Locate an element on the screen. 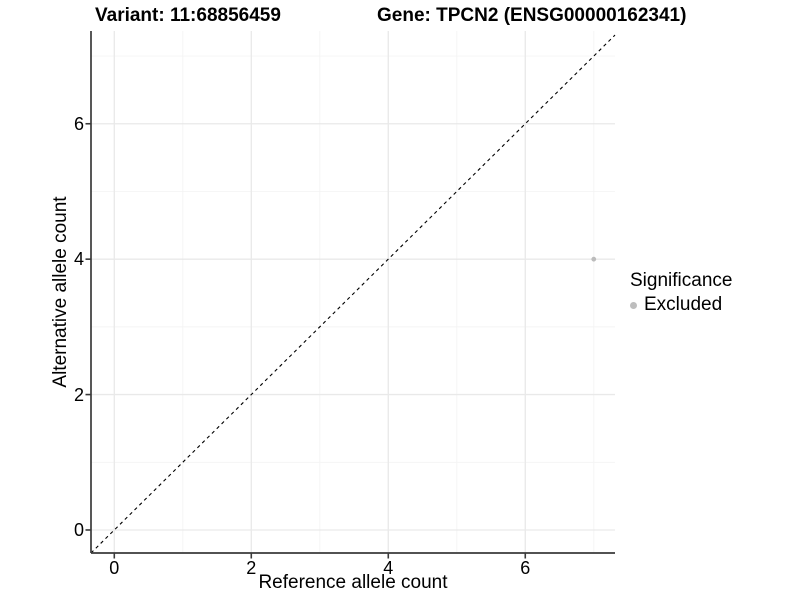 The height and width of the screenshot is (600, 800). y-tick-label: 0 is located at coordinates (78, 529).